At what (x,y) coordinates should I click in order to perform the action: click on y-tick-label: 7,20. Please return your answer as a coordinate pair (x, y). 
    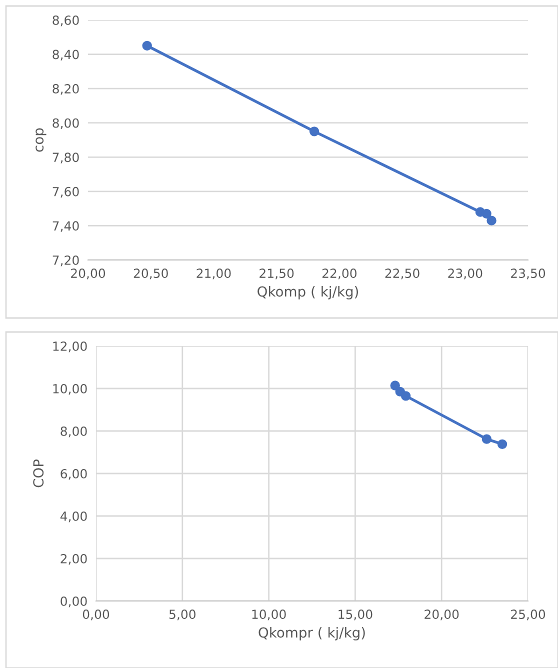
    Looking at the image, I should click on (65, 260).